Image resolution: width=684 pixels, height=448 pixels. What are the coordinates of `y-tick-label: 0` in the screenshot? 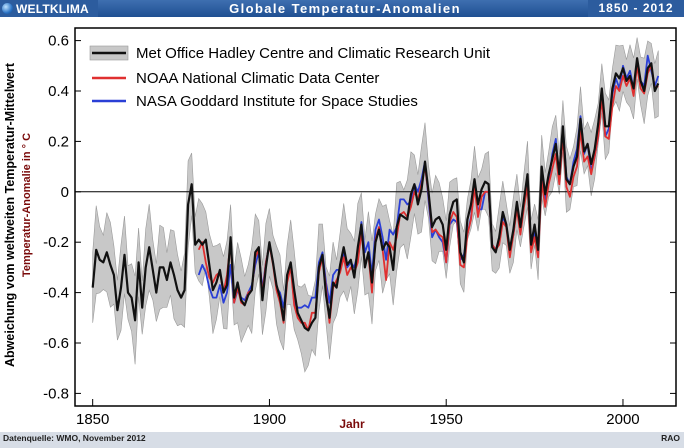 It's located at (65, 192).